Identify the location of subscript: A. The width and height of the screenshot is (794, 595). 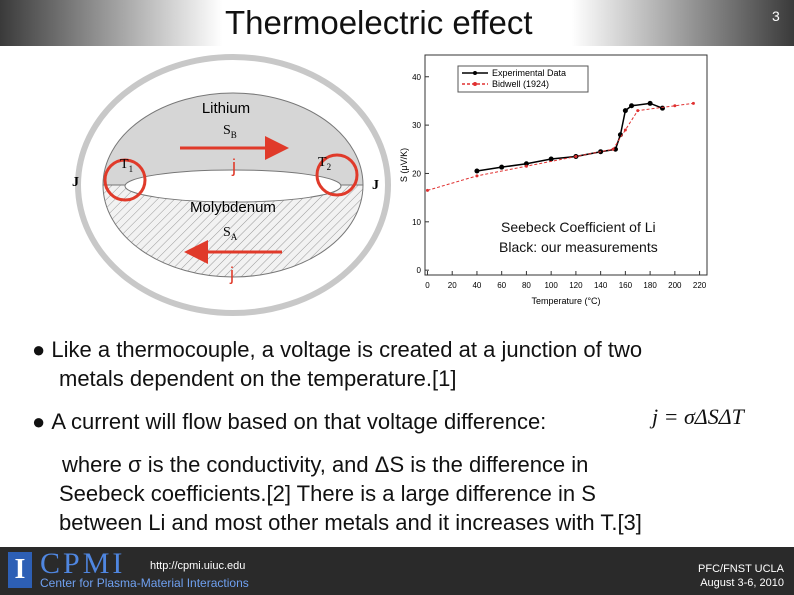
(234, 237).